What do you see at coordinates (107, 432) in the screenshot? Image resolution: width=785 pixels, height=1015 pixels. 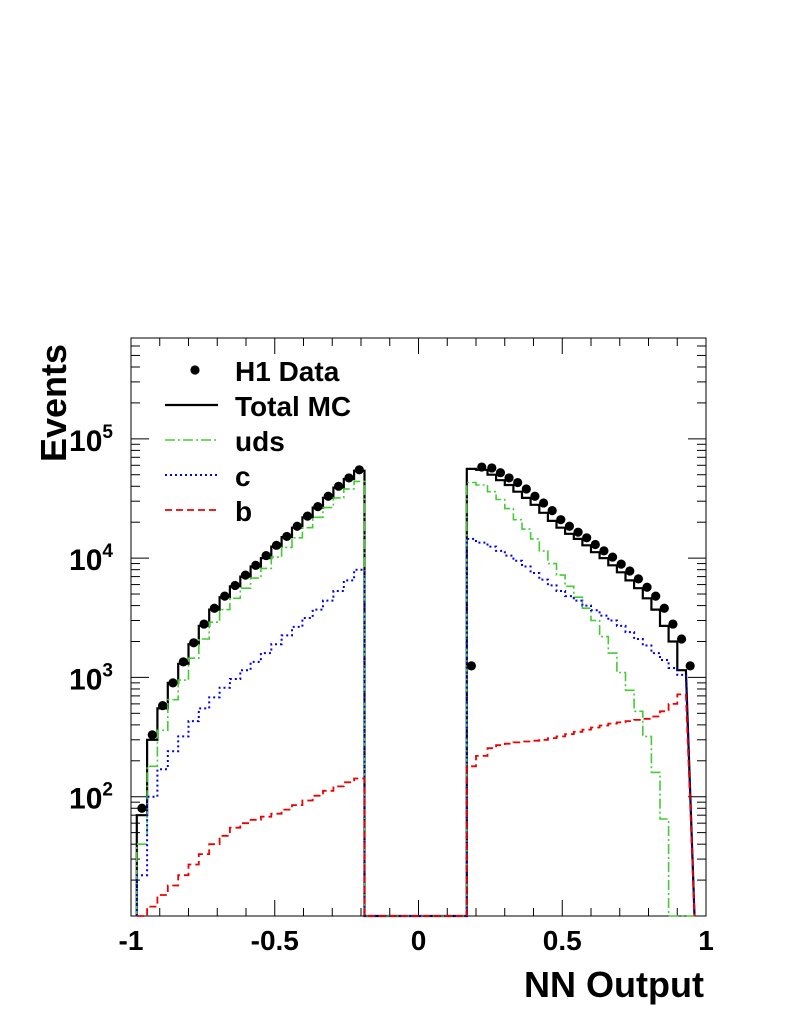 I see `y-tick-exponent: 5` at bounding box center [107, 432].